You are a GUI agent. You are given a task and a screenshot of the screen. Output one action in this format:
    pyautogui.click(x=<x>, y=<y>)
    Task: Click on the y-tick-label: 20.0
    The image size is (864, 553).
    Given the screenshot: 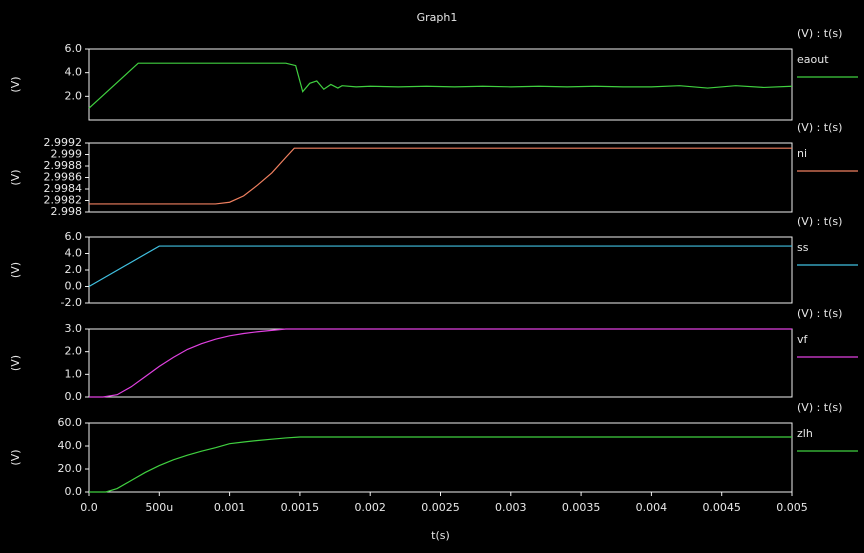 What is the action you would take?
    pyautogui.click(x=70, y=468)
    